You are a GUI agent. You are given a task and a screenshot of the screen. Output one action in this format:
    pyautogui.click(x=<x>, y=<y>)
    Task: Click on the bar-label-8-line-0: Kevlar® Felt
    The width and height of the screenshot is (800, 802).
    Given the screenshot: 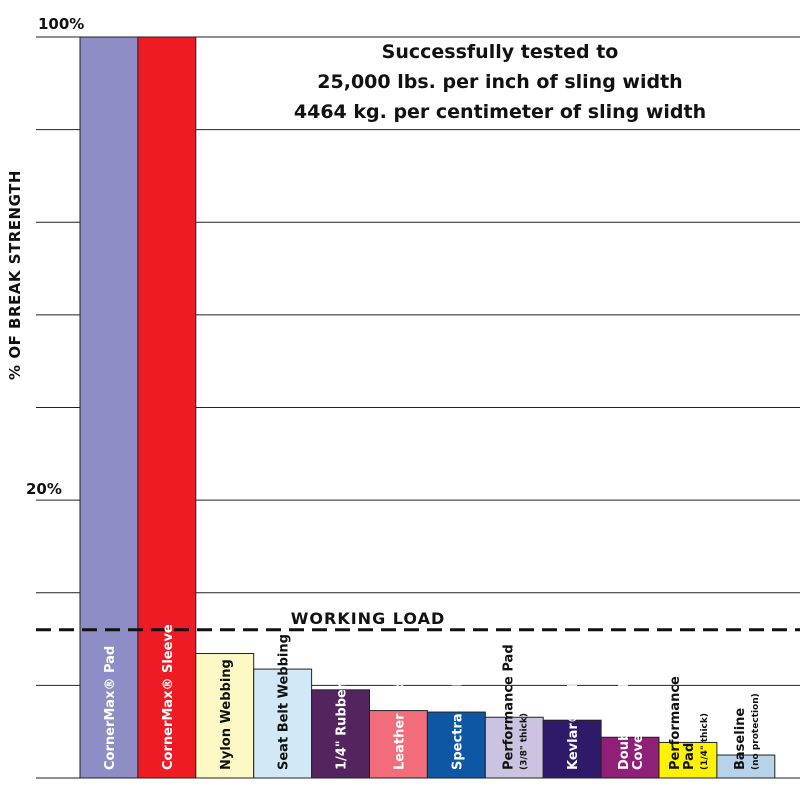 What is the action you would take?
    pyautogui.click(x=573, y=724)
    